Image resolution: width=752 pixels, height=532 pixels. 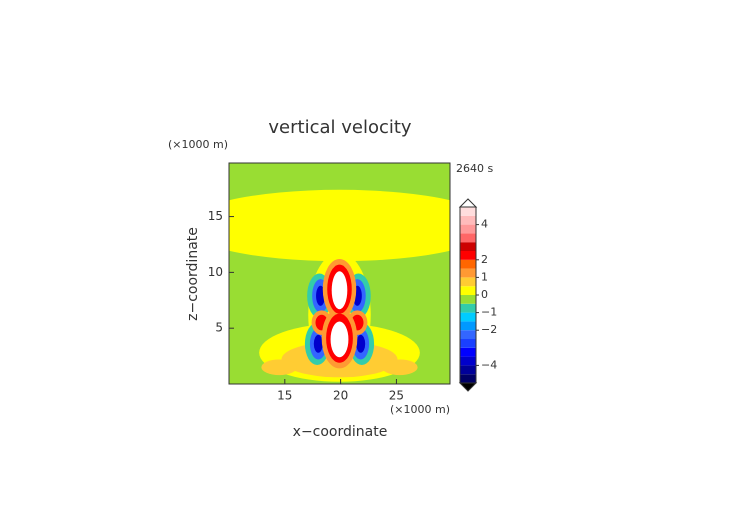 What do you see at coordinates (489, 329) in the screenshot?
I see `colorbar-tick-label: −2` at bounding box center [489, 329].